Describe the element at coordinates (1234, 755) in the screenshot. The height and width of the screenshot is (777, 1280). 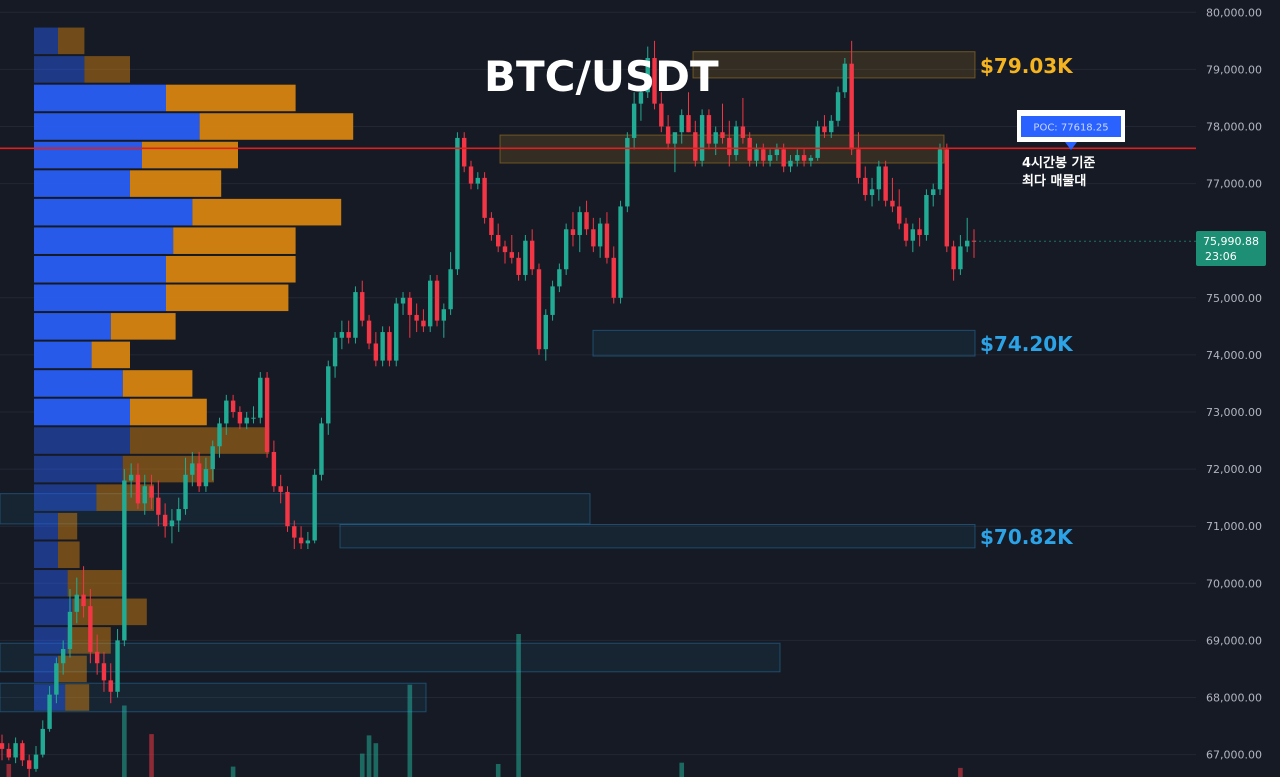
I see `price-tick-label: 67,000.00` at that location.